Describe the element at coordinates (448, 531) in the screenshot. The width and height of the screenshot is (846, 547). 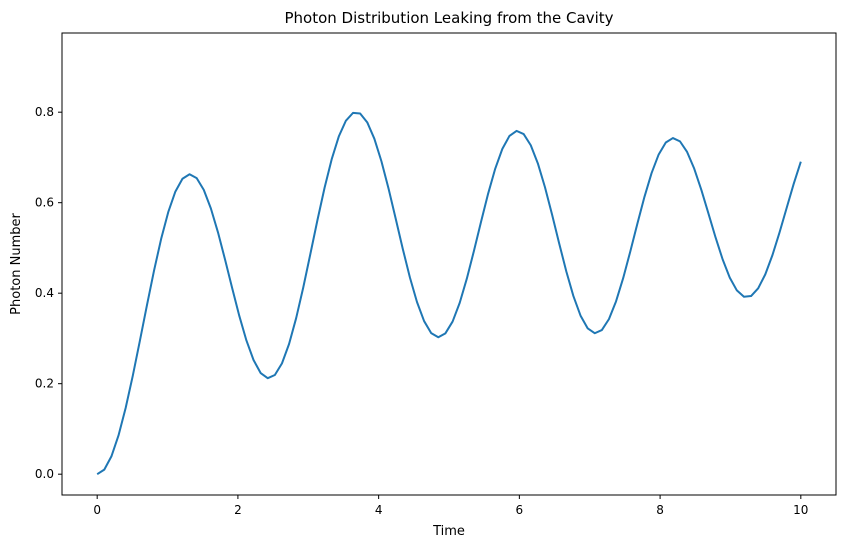
I see `x-axis-label: Time` at that location.